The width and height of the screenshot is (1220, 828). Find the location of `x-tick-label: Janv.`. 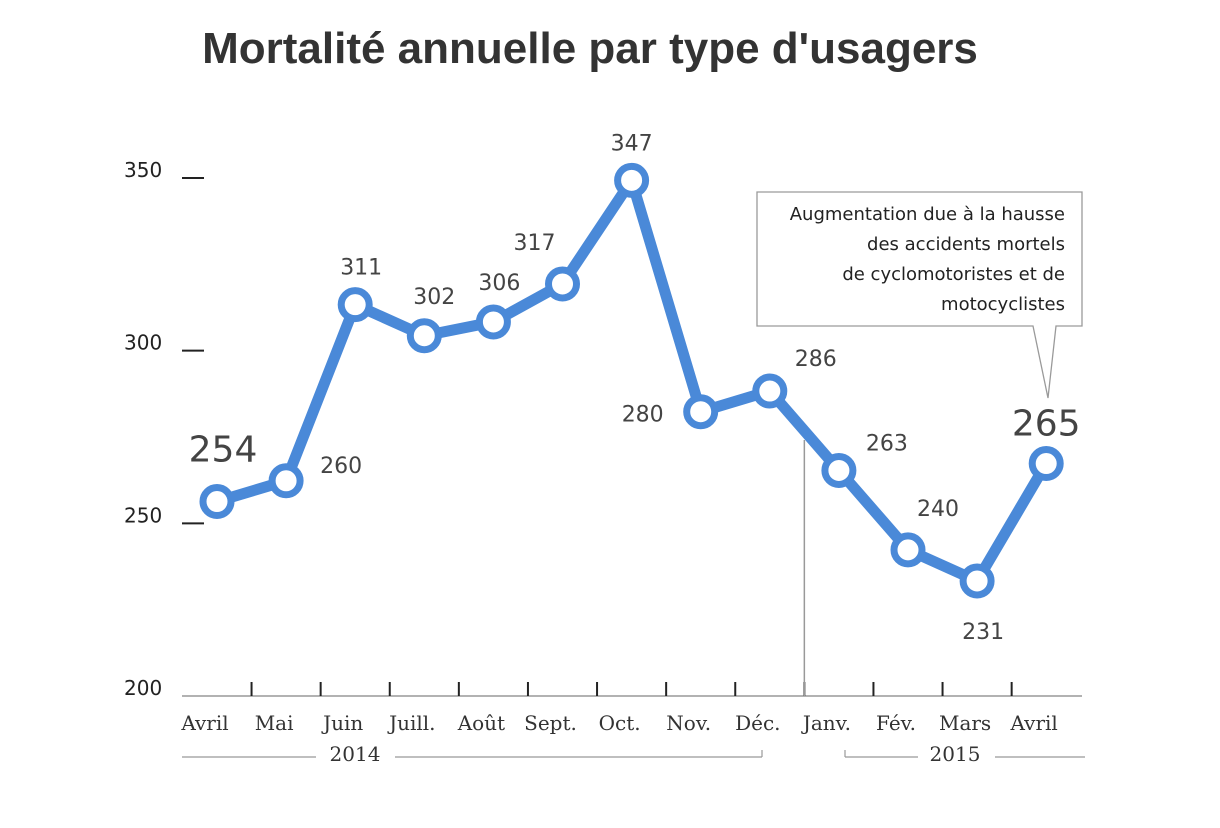

x-tick-label: Janv. is located at coordinates (826, 723).